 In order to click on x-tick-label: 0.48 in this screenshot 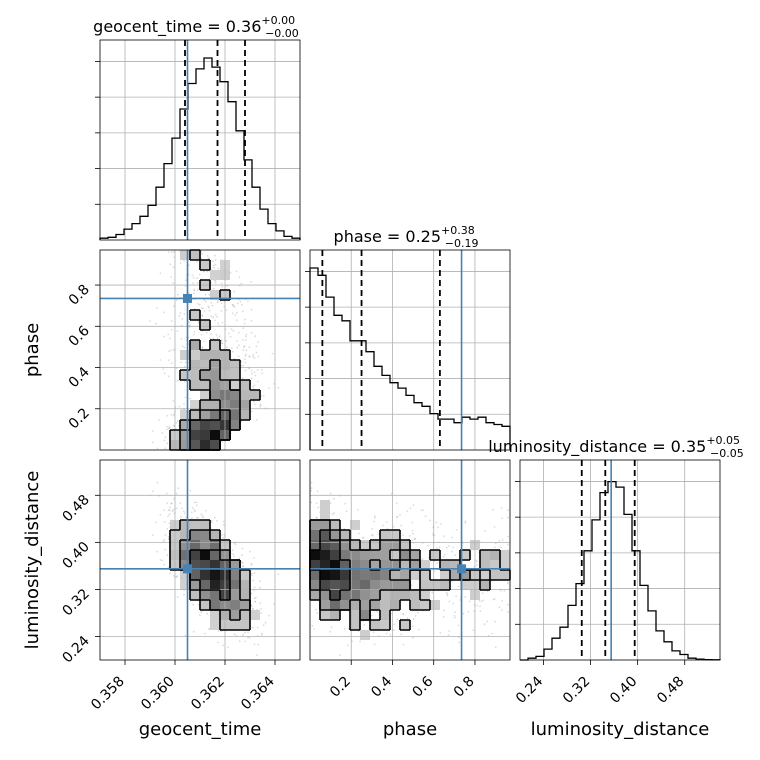, I will do `click(670, 690)`.